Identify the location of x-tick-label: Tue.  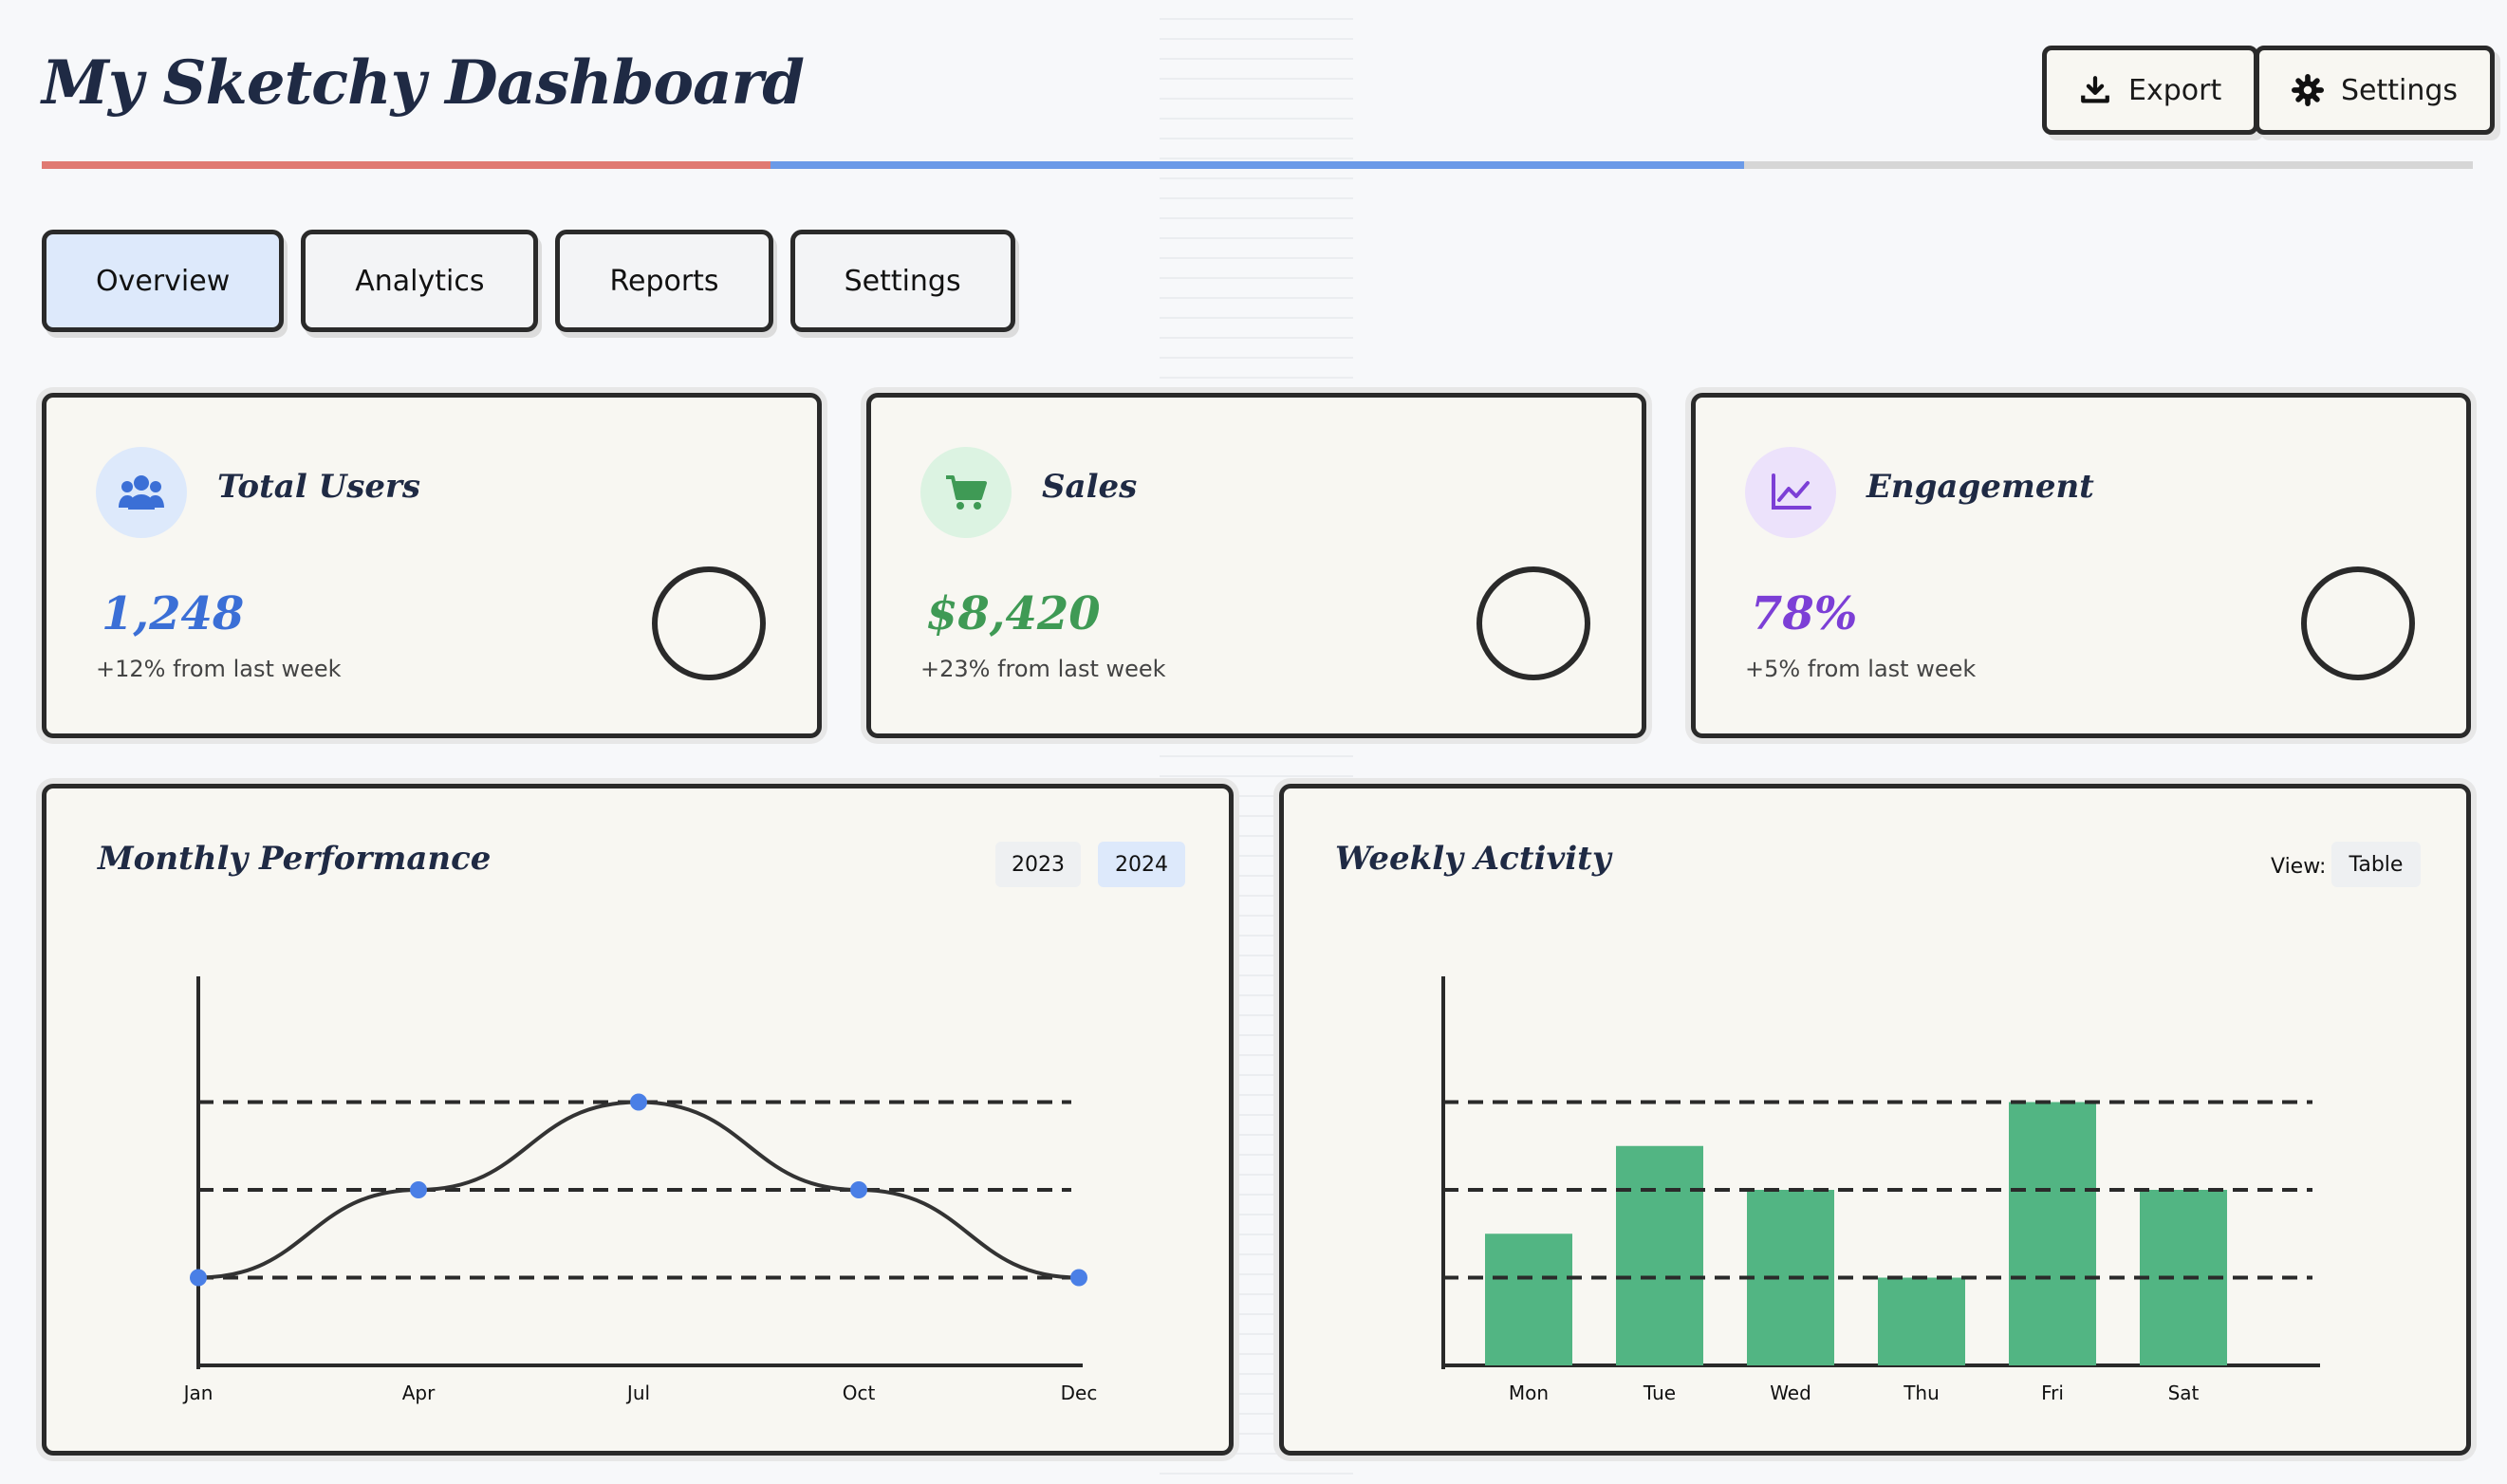
(1659, 1393).